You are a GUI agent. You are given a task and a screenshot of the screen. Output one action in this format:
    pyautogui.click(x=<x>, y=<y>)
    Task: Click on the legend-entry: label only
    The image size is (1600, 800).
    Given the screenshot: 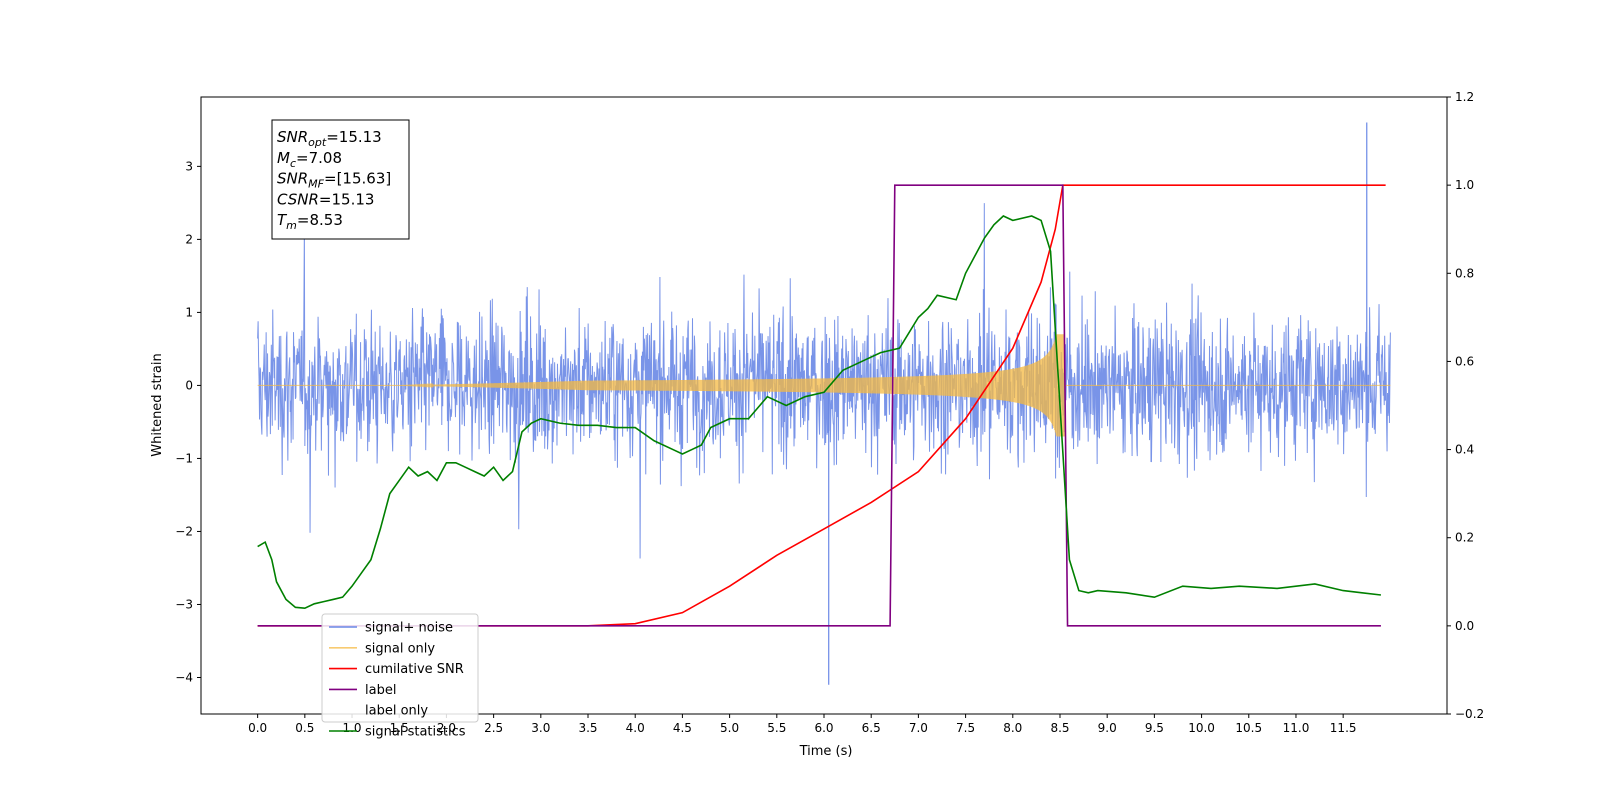 What is the action you would take?
    pyautogui.click(x=396, y=711)
    